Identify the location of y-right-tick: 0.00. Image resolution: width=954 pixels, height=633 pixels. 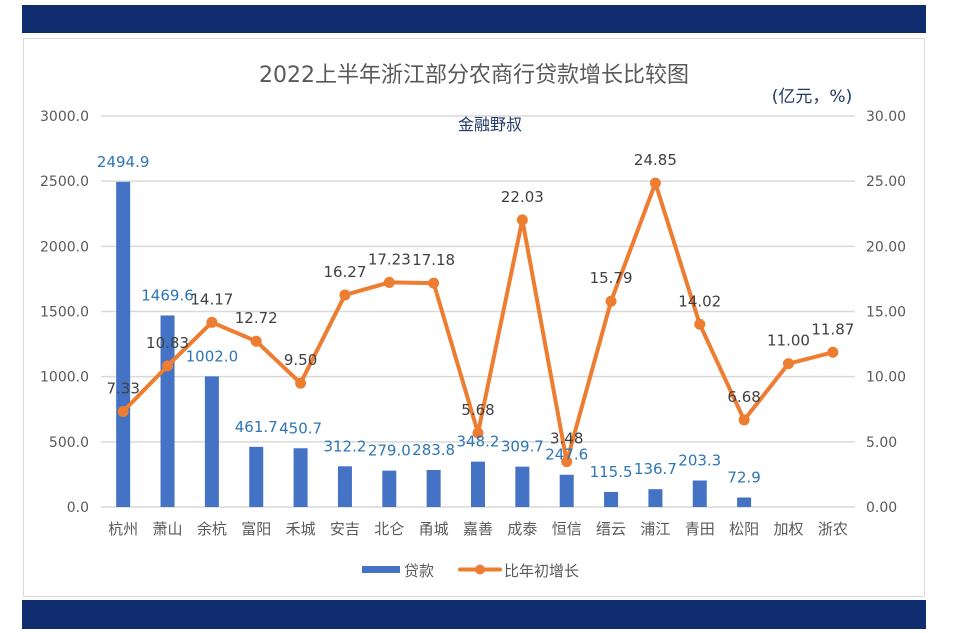
(881, 508).